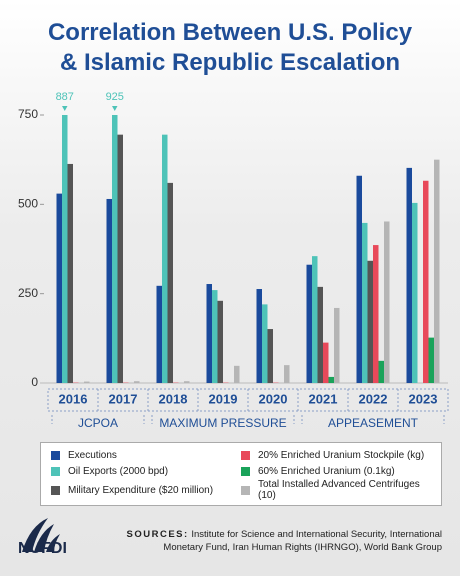  What do you see at coordinates (373, 423) in the screenshot?
I see `group-label: APPEASEMENT` at bounding box center [373, 423].